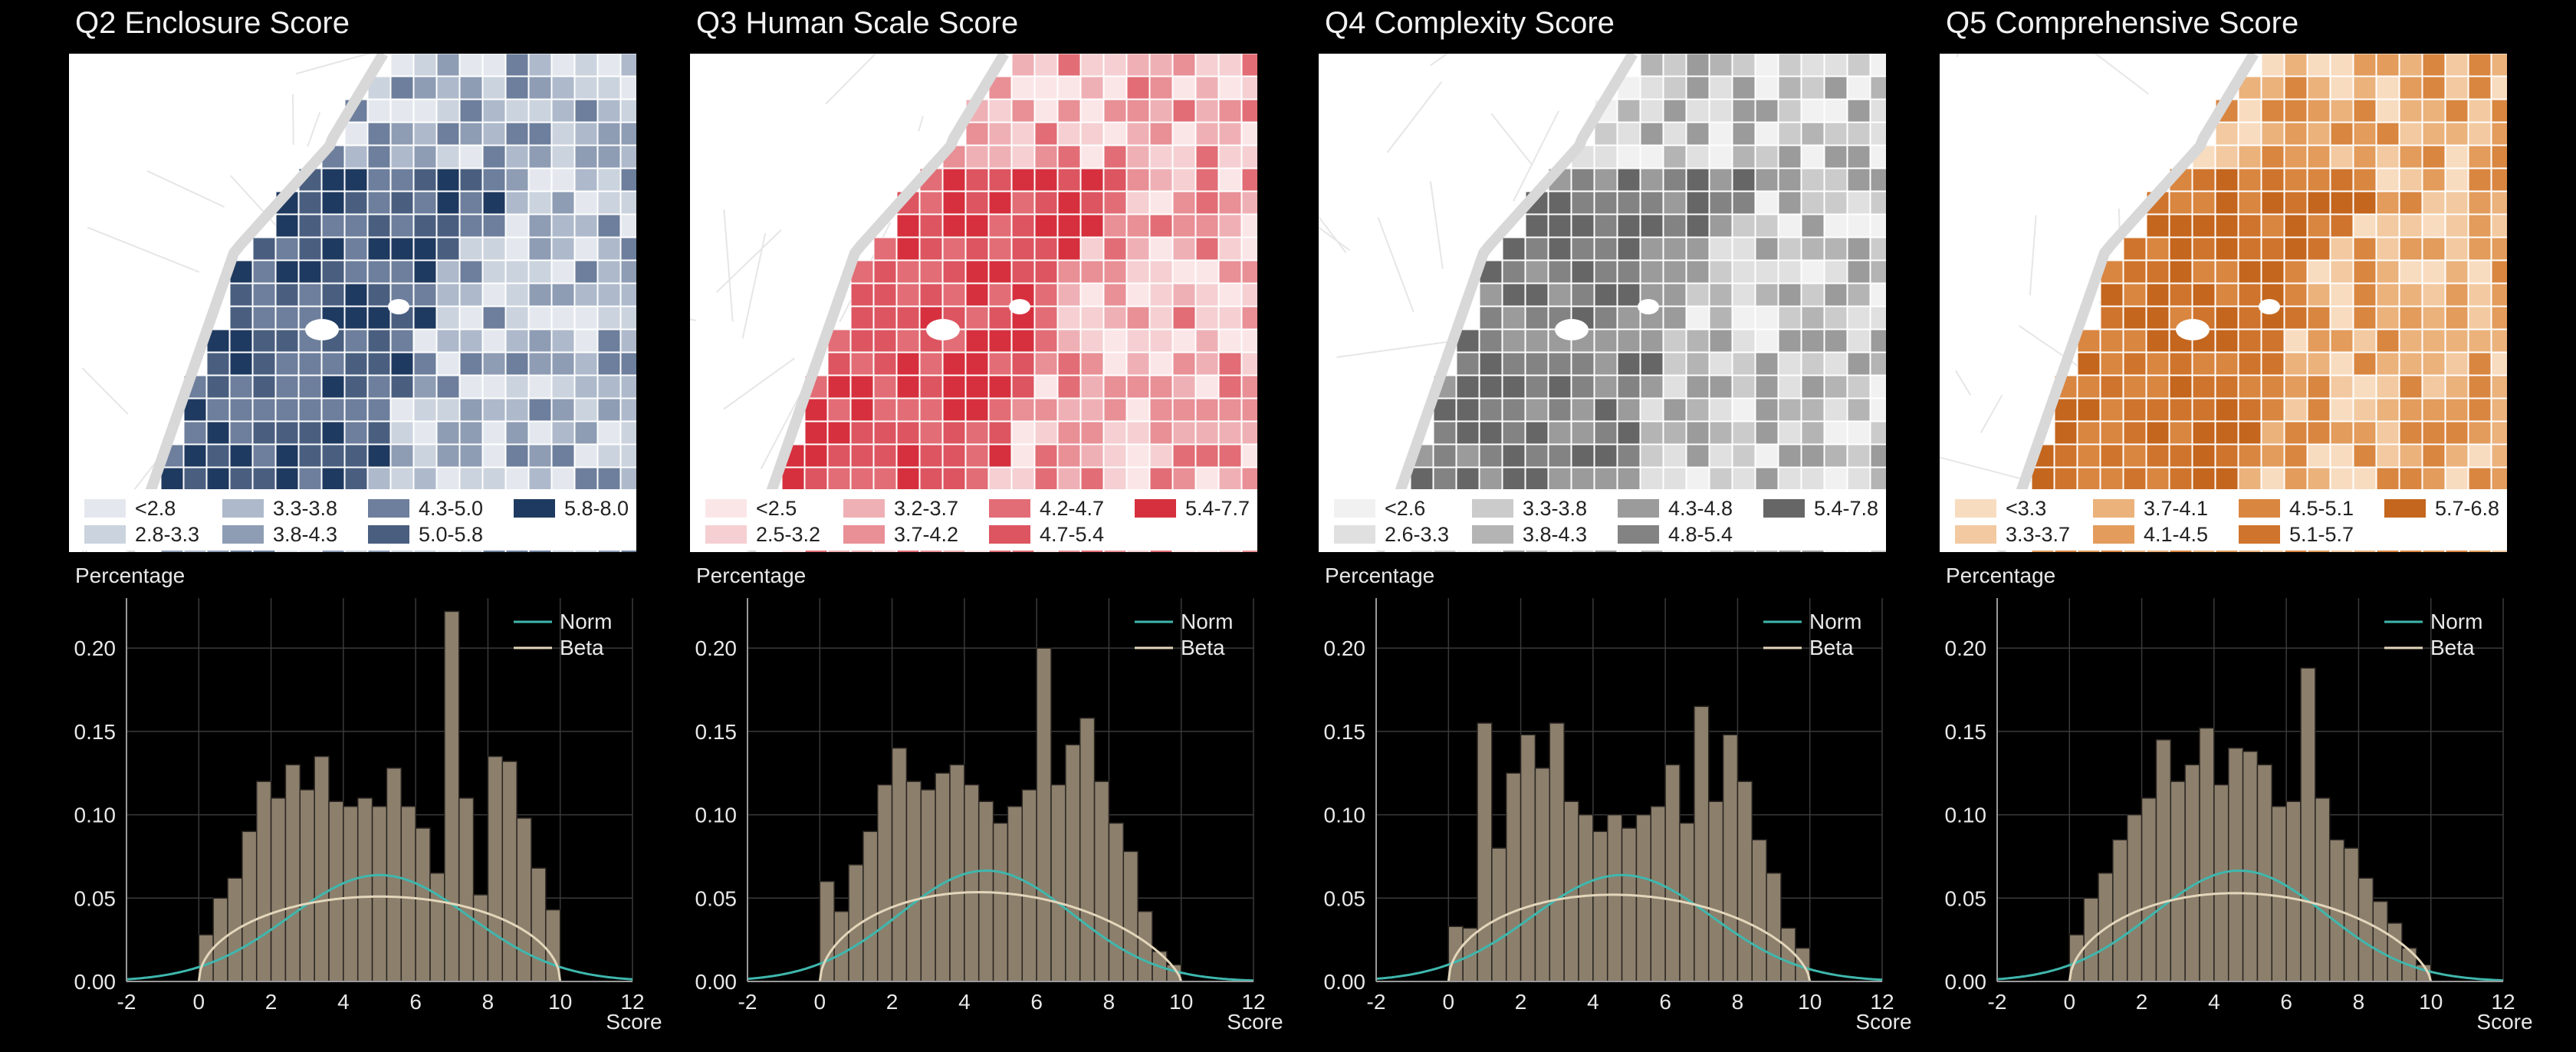 This screenshot has width=2576, height=1052. I want to click on legend-label: <2.8, so click(156, 508).